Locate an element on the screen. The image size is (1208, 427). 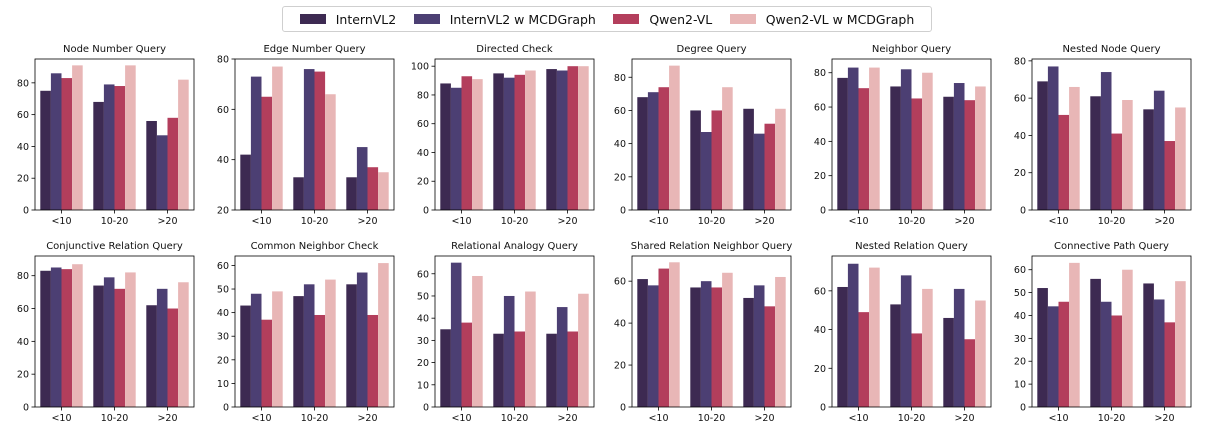
legend-label: Qwen2-VL w MCDGraph is located at coordinates (840, 19).